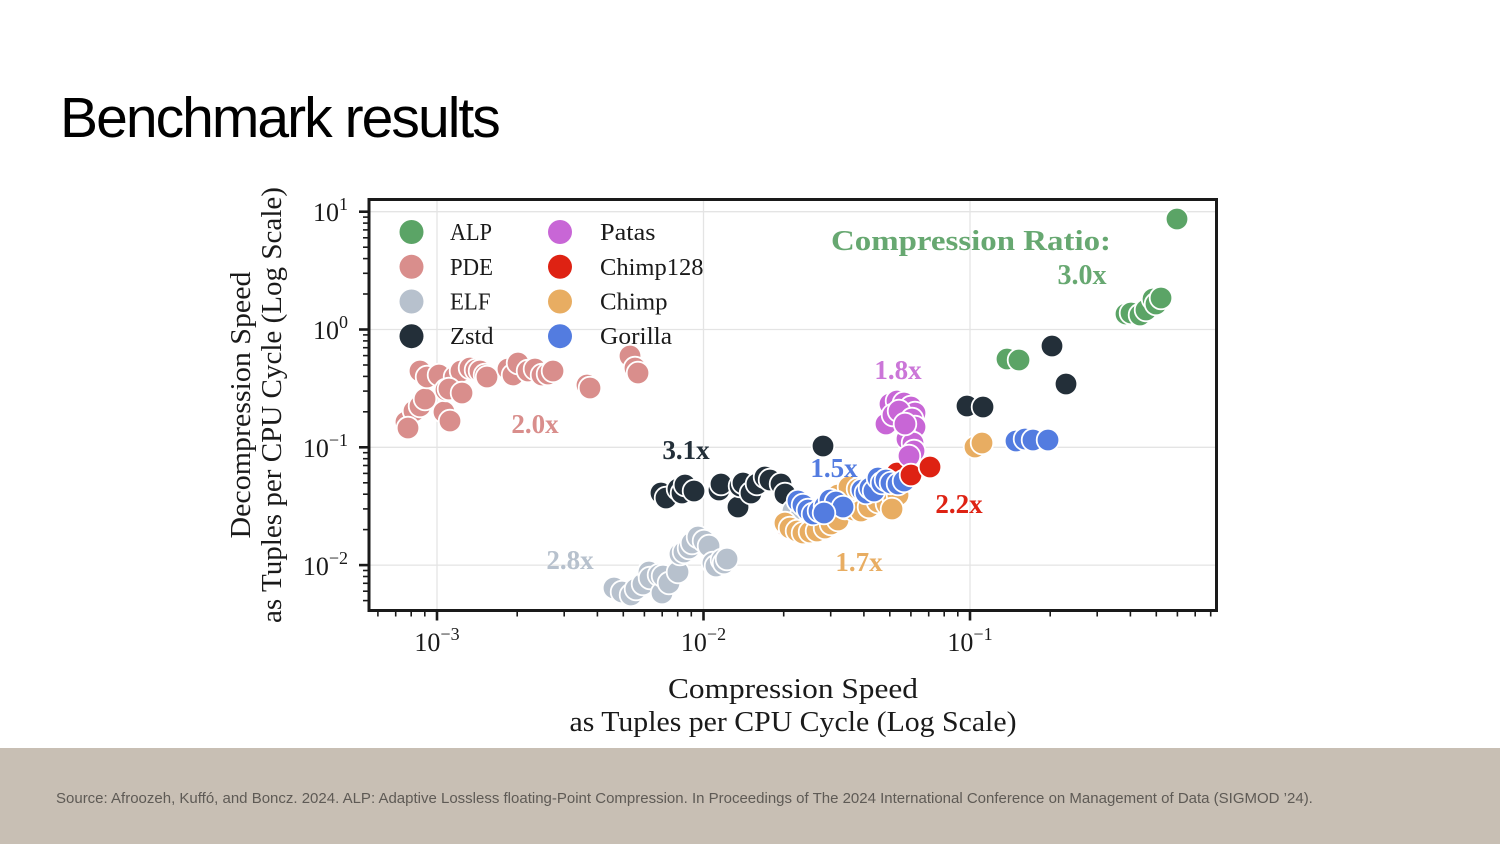  What do you see at coordinates (636, 337) in the screenshot?
I see `svg-text: Gorilla` at bounding box center [636, 337].